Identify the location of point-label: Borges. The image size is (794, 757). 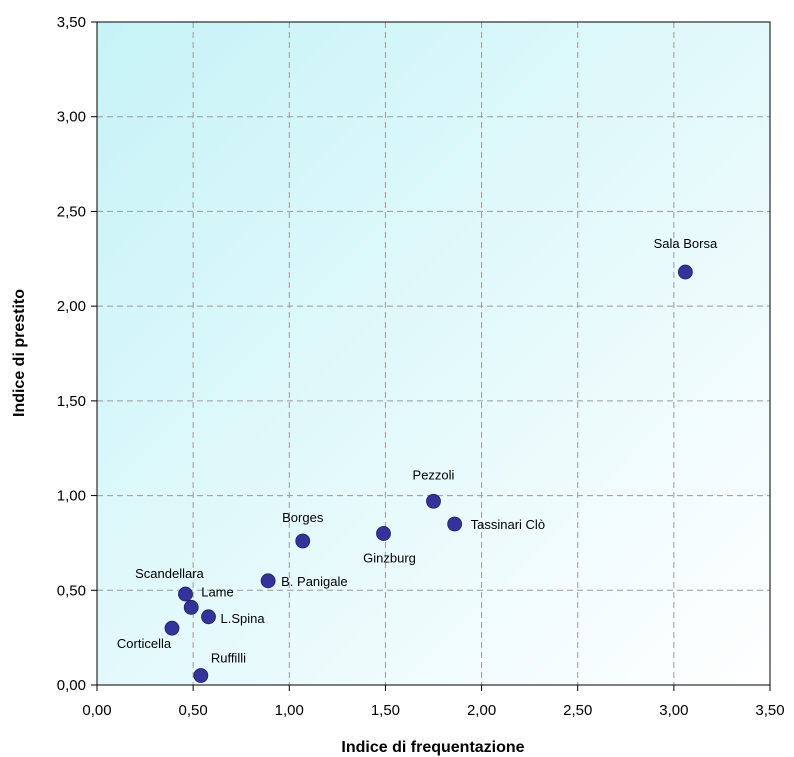
(303, 517).